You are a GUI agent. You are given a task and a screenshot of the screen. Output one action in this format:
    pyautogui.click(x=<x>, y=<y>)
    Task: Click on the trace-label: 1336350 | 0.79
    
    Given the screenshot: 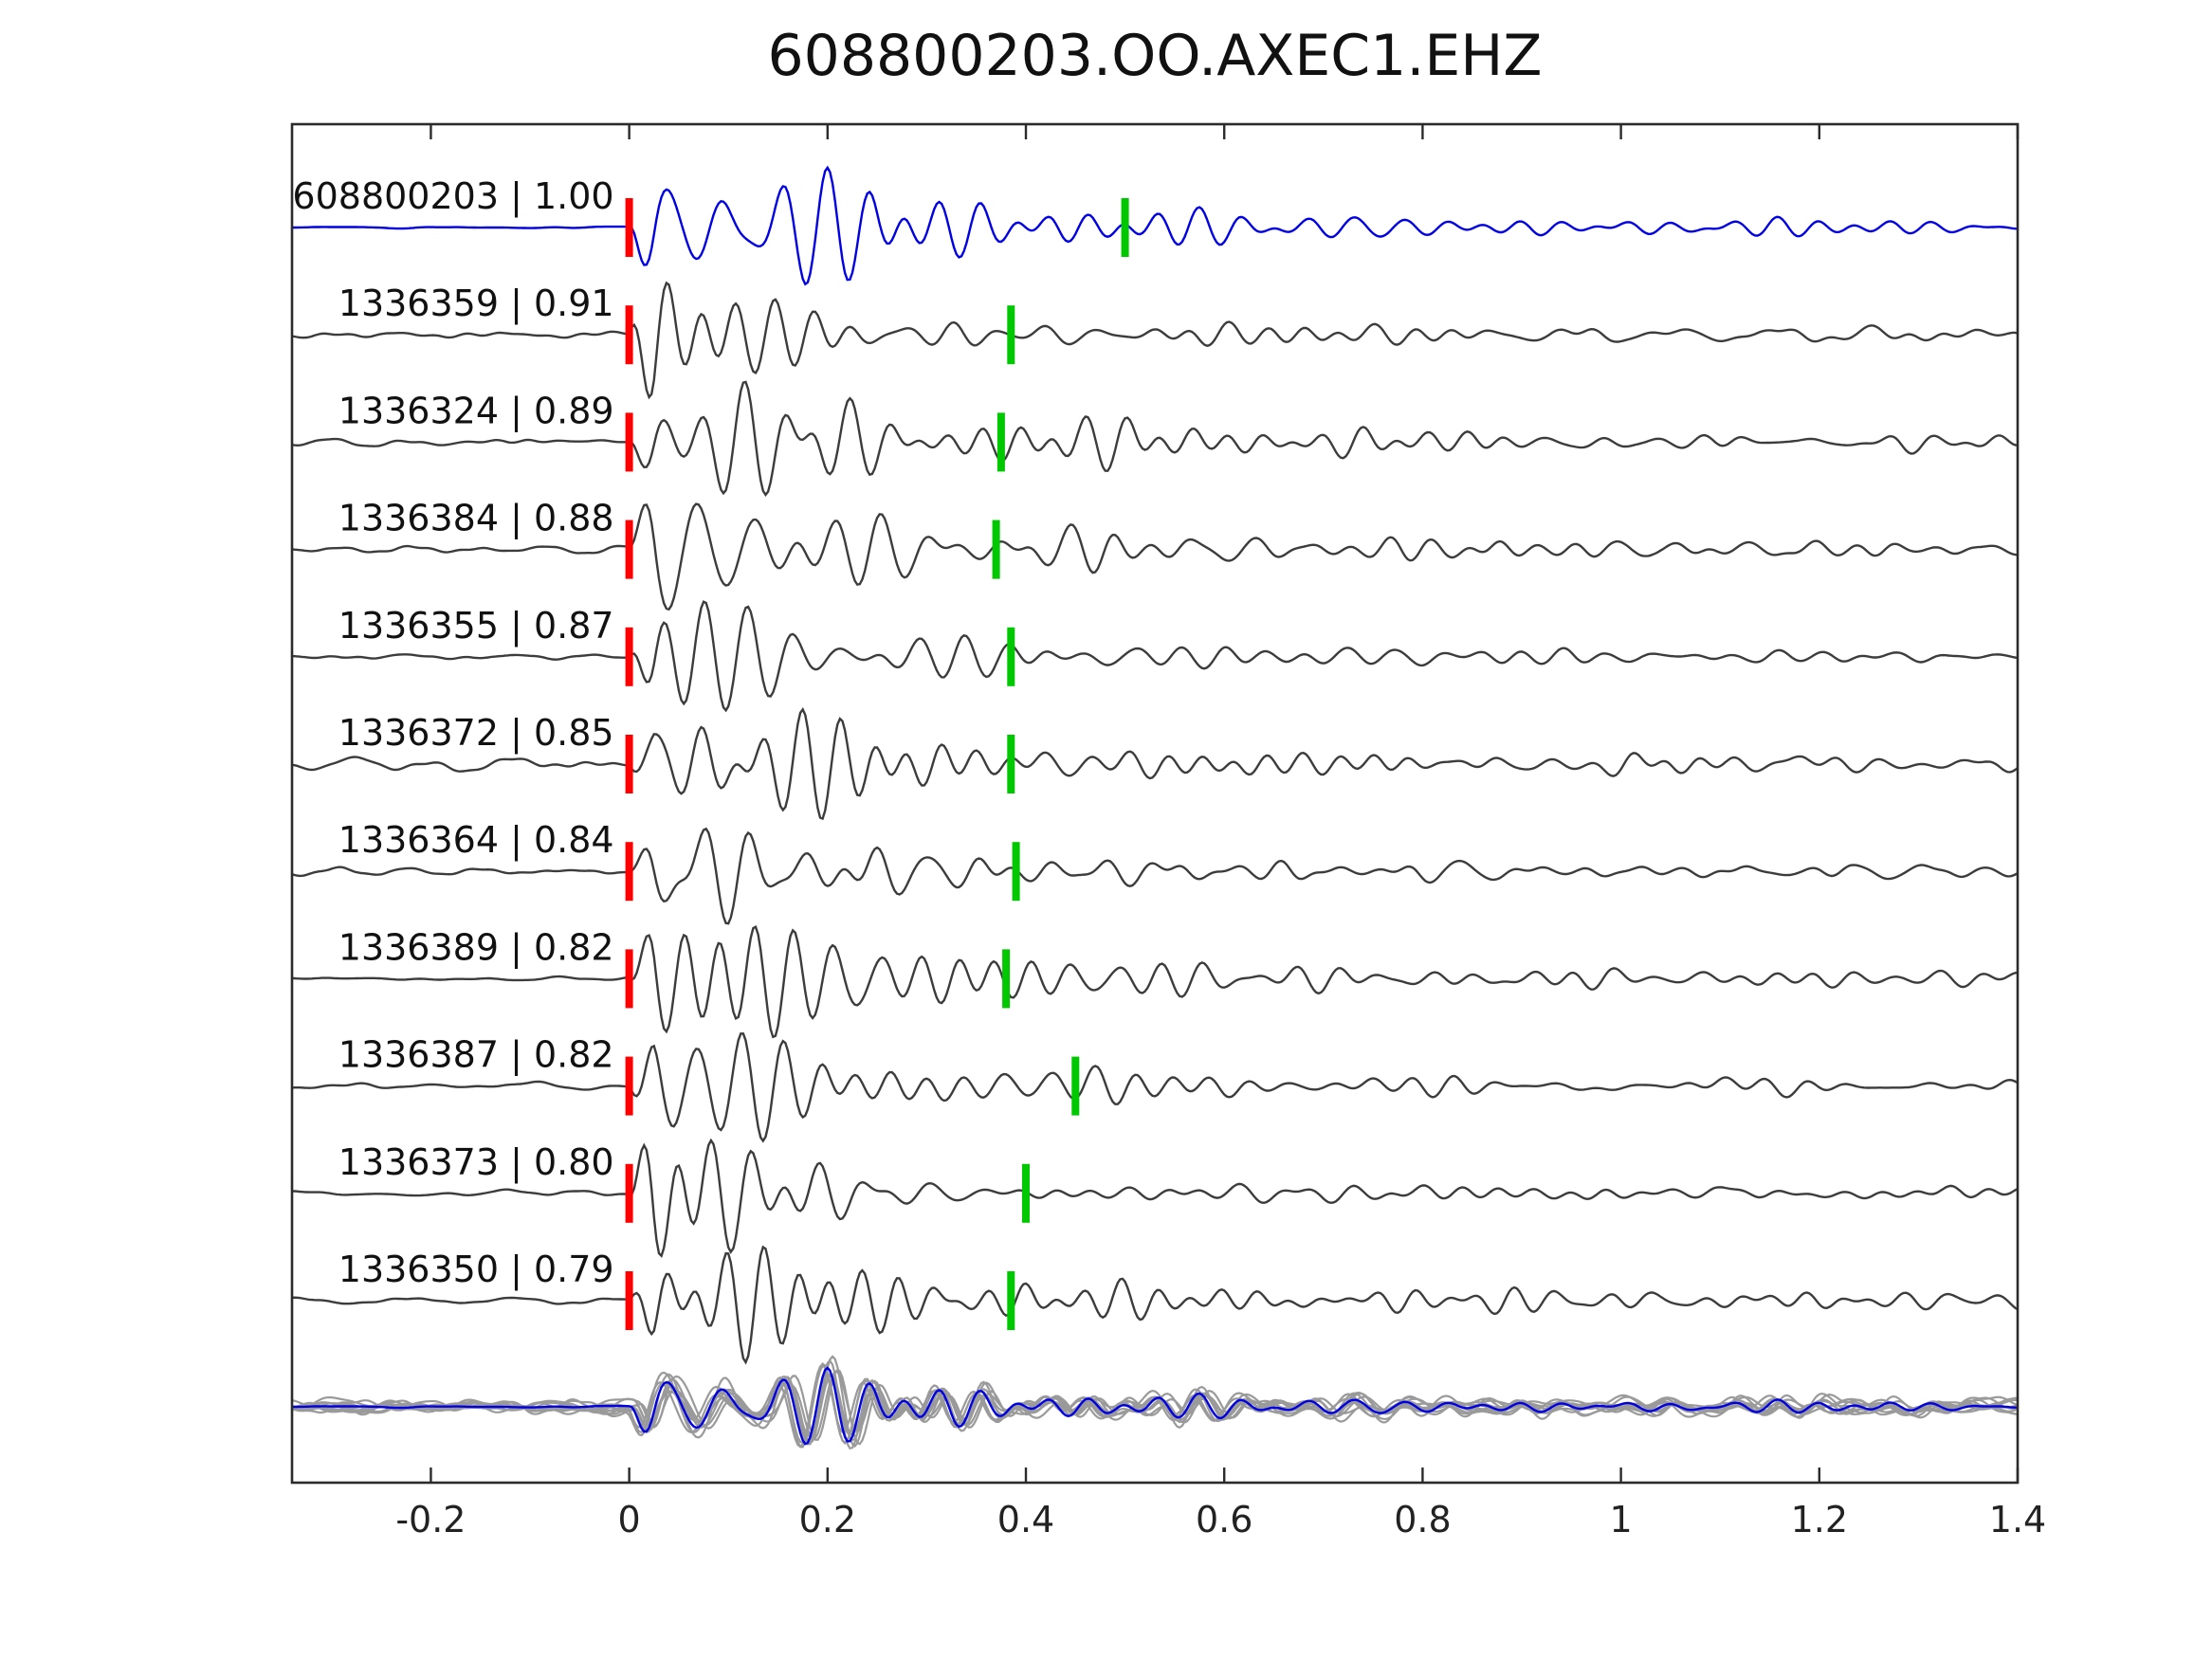 What is the action you would take?
    pyautogui.click(x=476, y=1270)
    